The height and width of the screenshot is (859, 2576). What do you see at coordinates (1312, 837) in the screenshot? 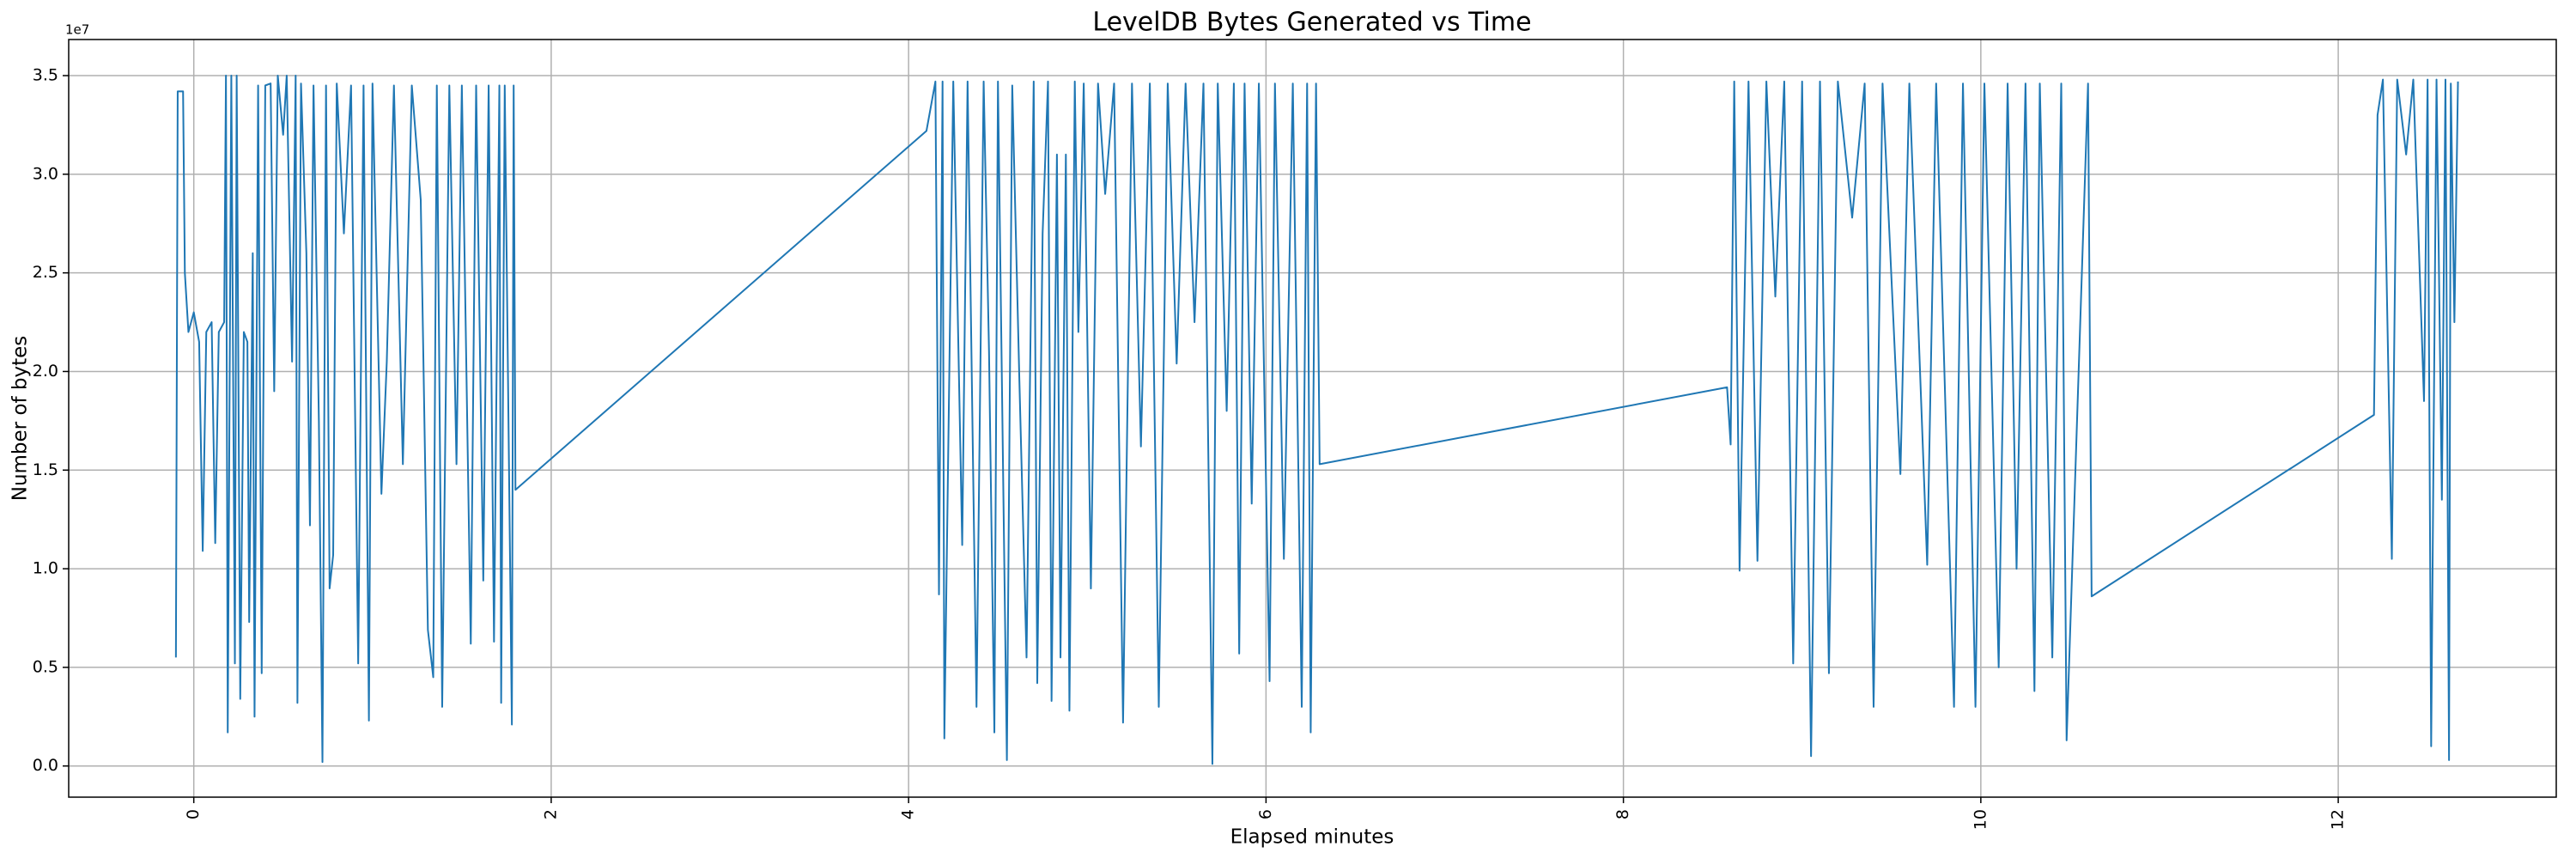
I see `x-axis-label: Elapsed minutes` at bounding box center [1312, 837].